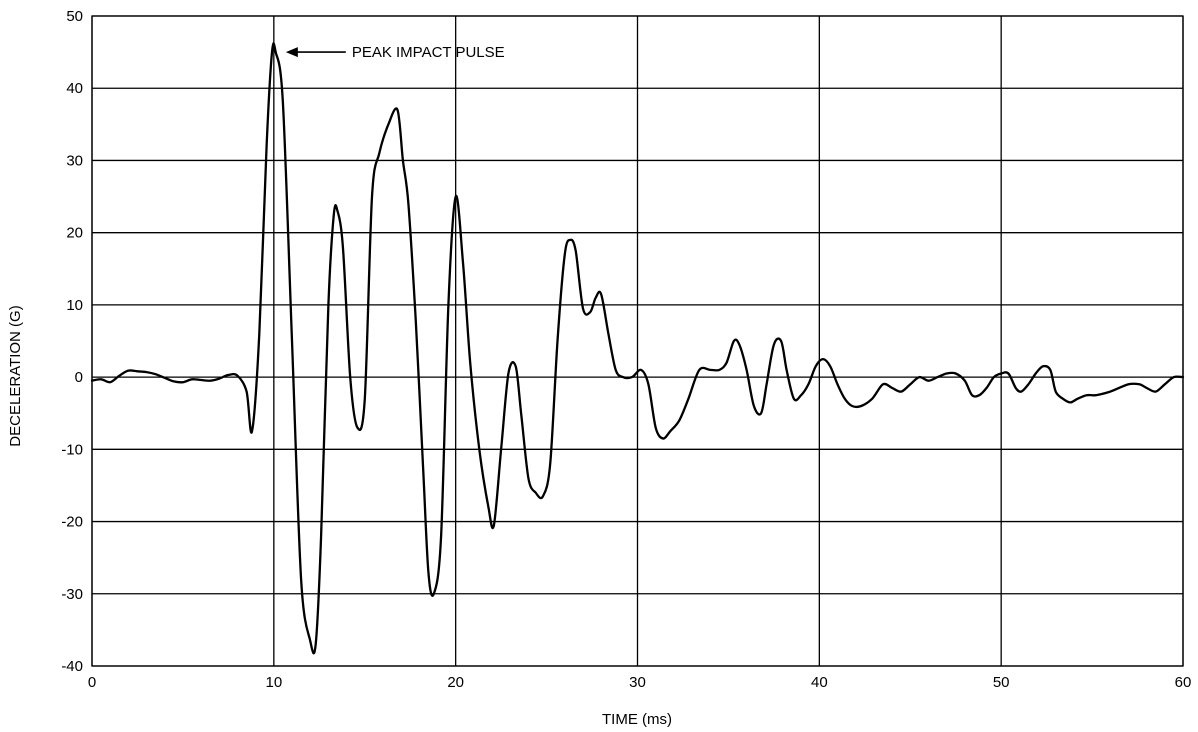 The height and width of the screenshot is (732, 1198). Describe the element at coordinates (74, 160) in the screenshot. I see `y-tick-label: 30` at that location.